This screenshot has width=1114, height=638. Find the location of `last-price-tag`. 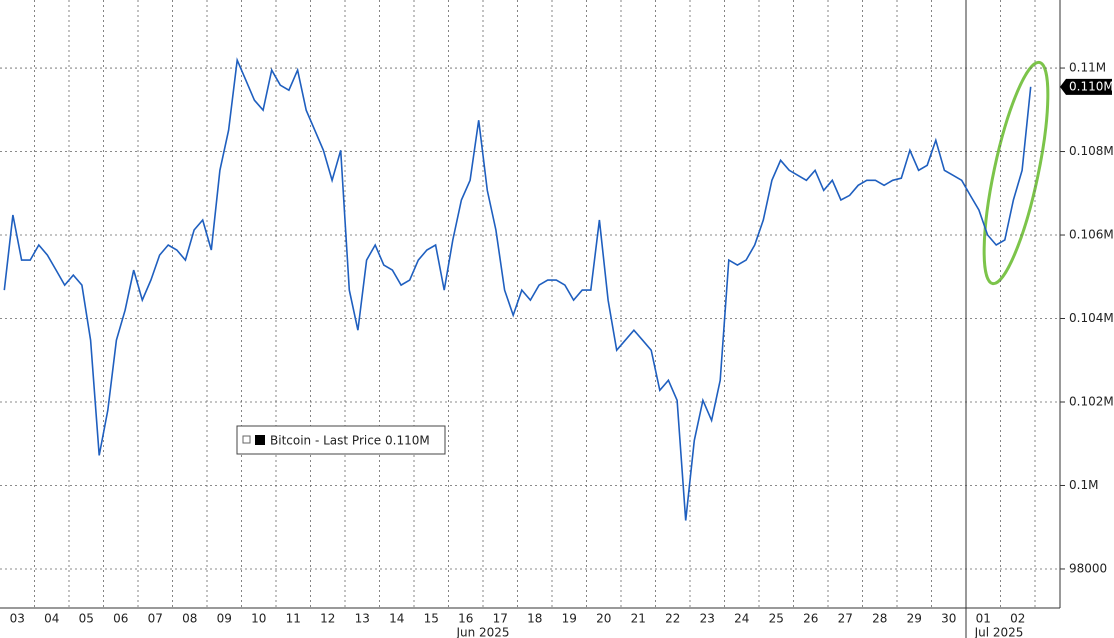

last-price-tag is located at coordinates (1086, 86).